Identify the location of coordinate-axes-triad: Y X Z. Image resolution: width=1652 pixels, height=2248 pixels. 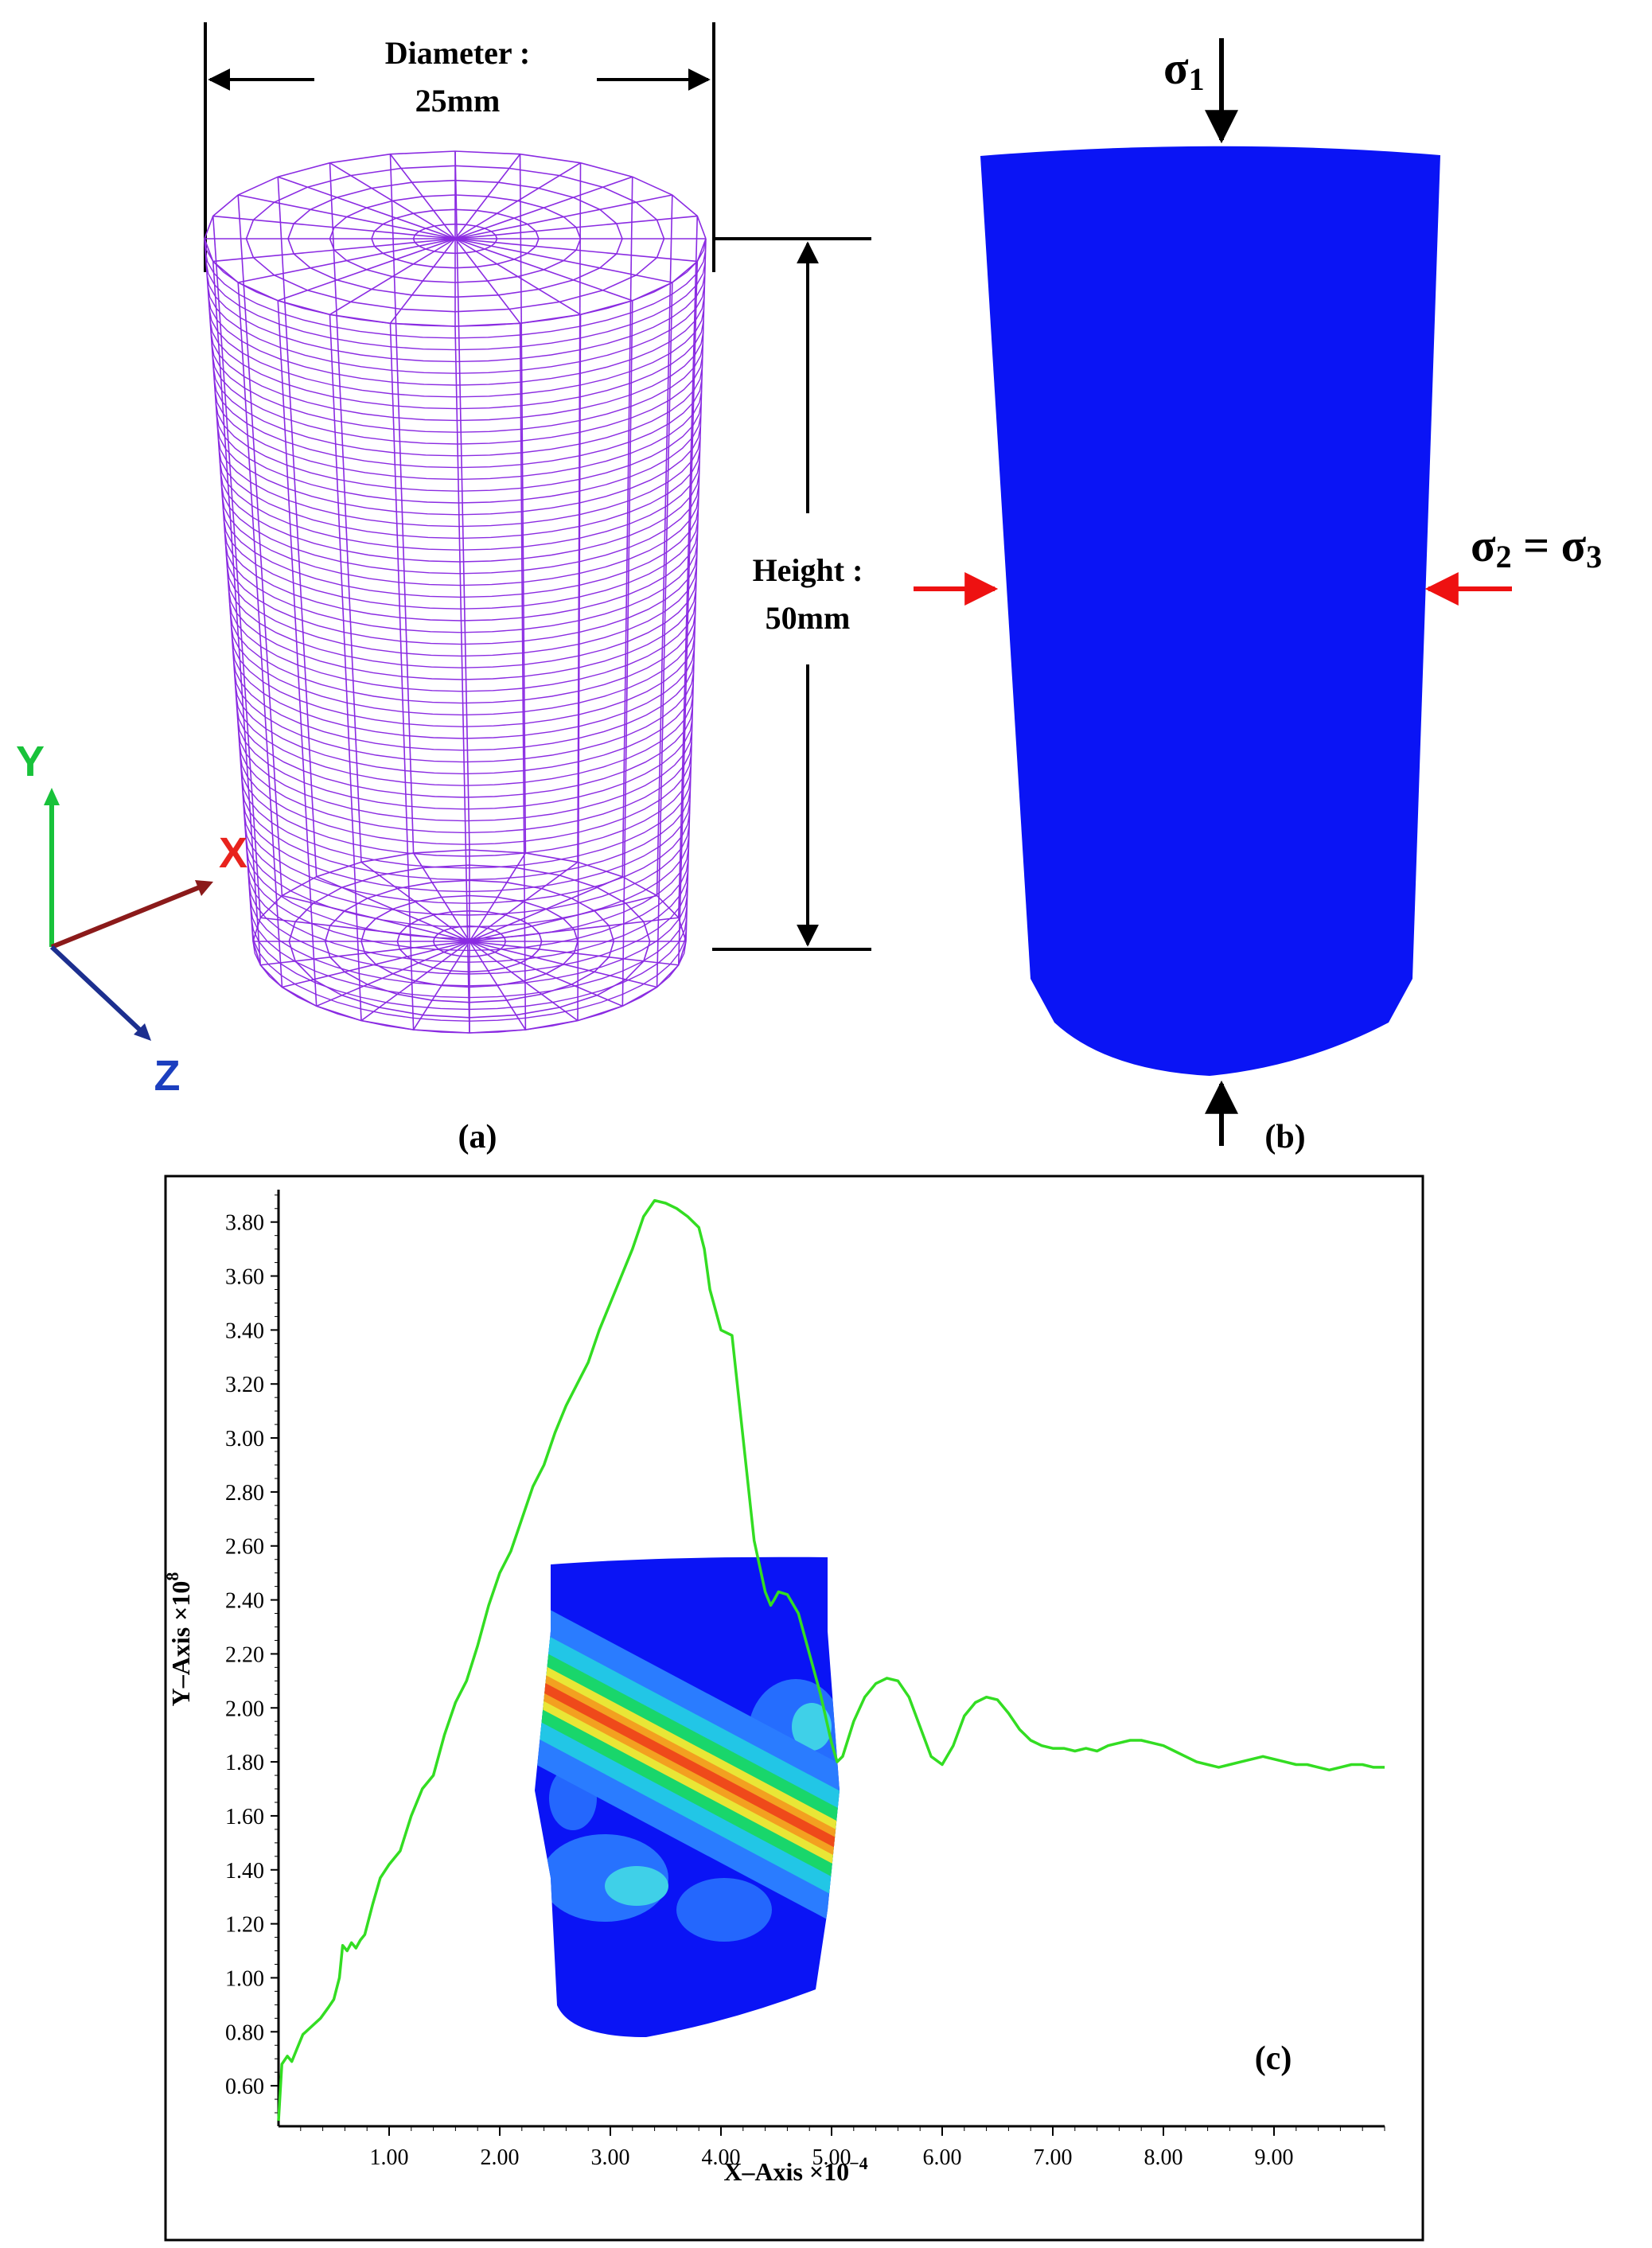
(131, 919).